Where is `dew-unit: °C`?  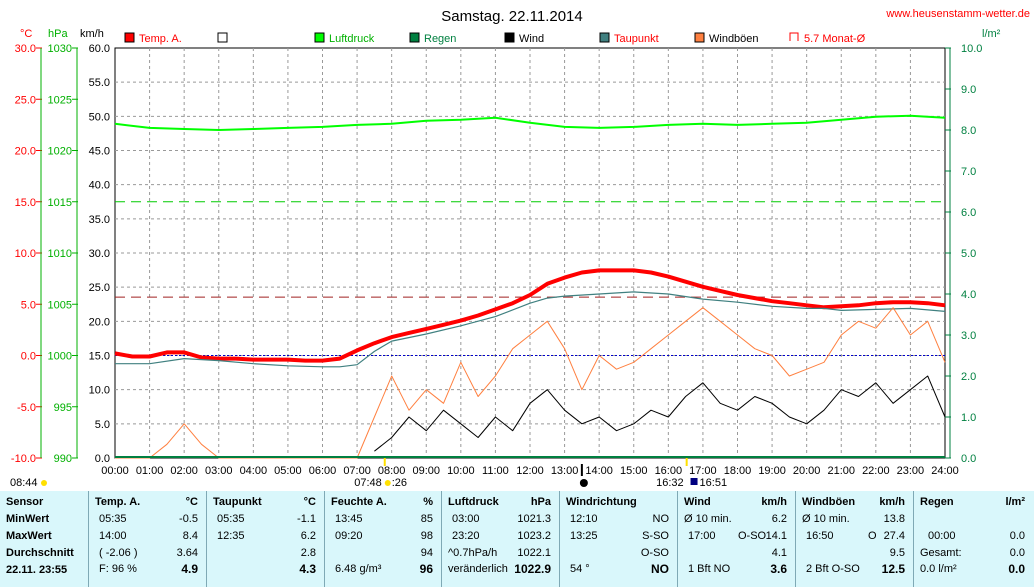 dew-unit: °C is located at coordinates (309, 502).